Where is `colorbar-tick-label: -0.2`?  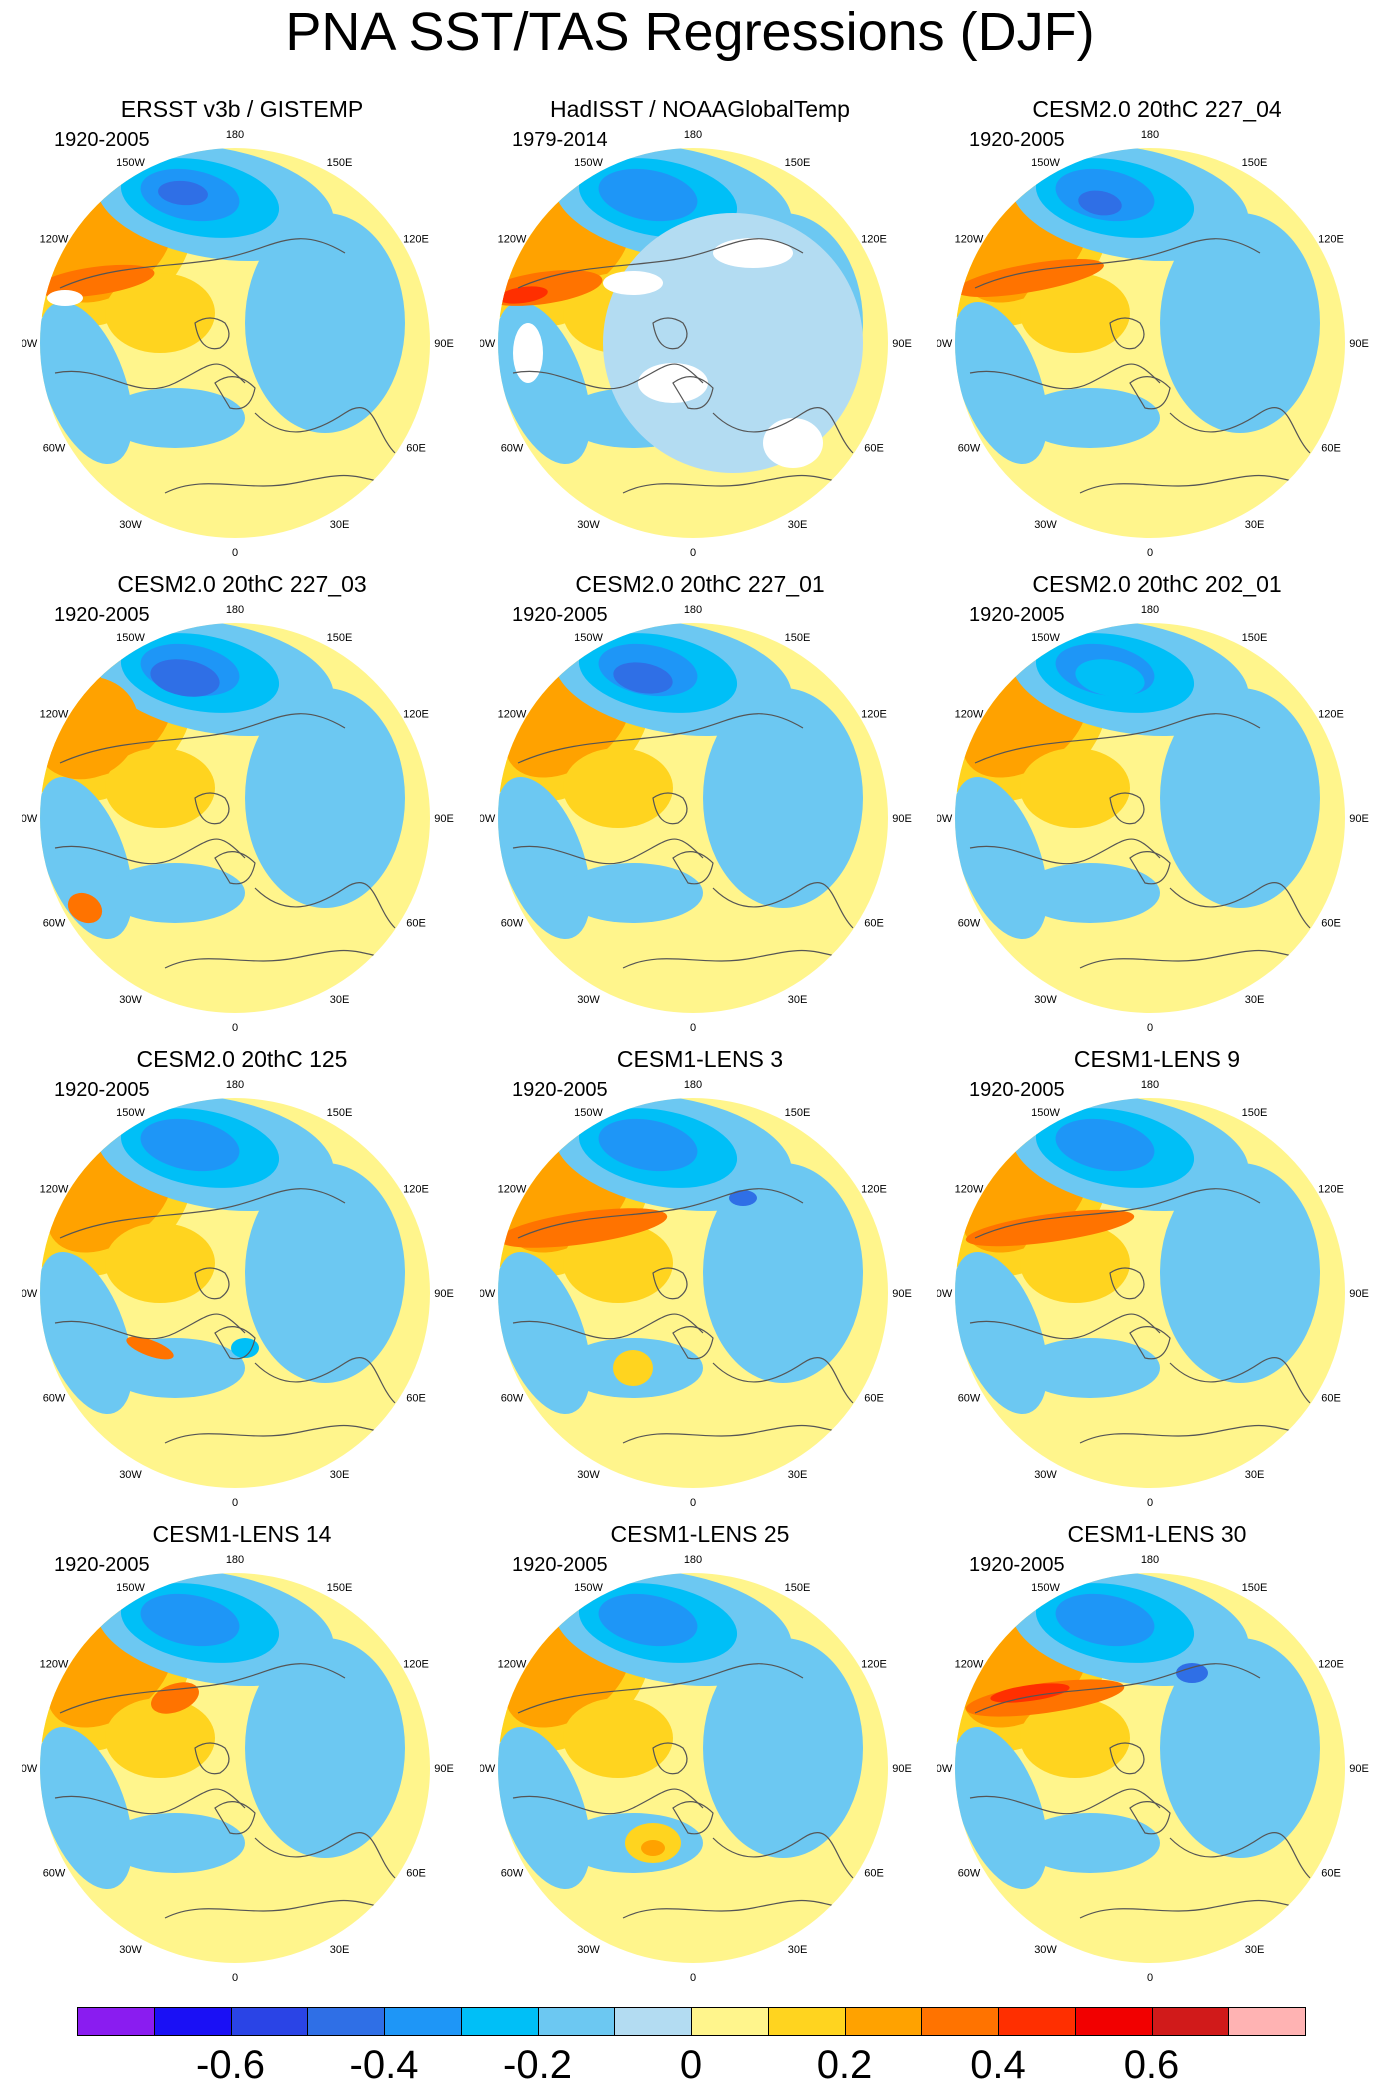
colorbar-tick-label: -0.2 is located at coordinates (537, 2065).